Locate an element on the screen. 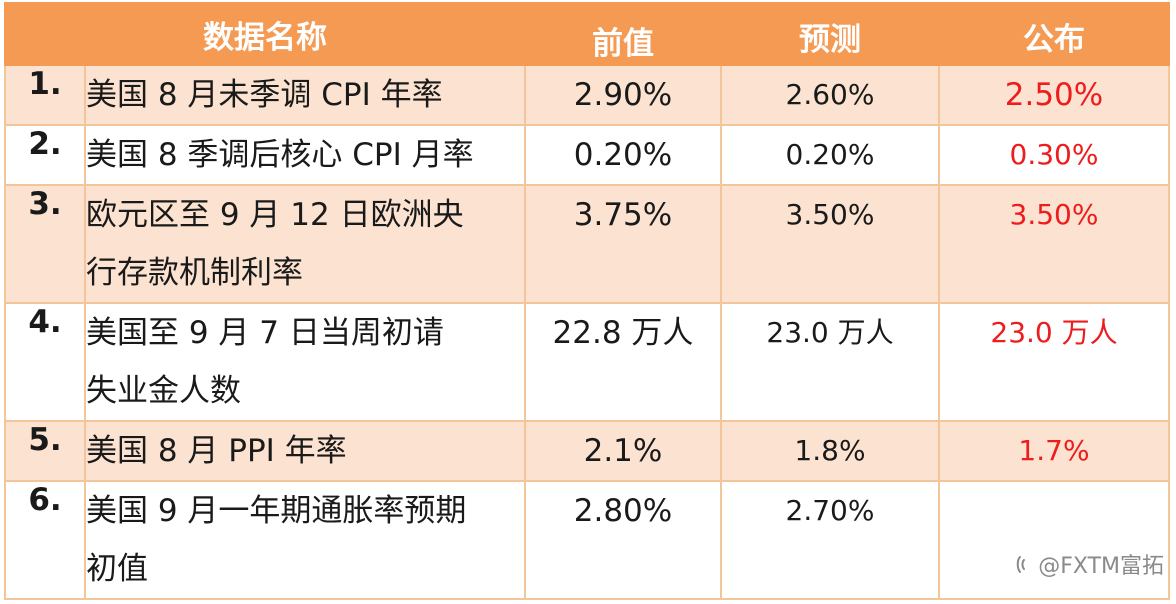 The width and height of the screenshot is (1176, 604). table-row: 1. 美国 8 月未季调 CPI 年率 2.90% 2.60% 2.50% is located at coordinates (587, 95).